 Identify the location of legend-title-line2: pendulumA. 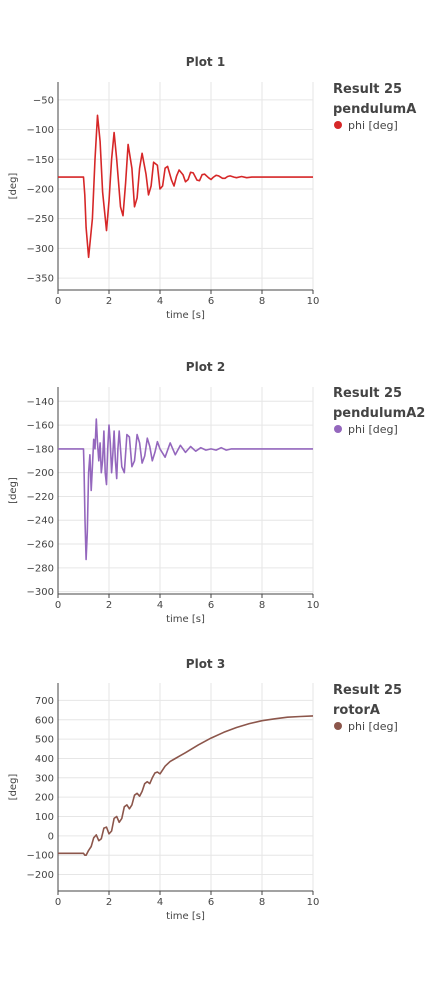
(374, 109).